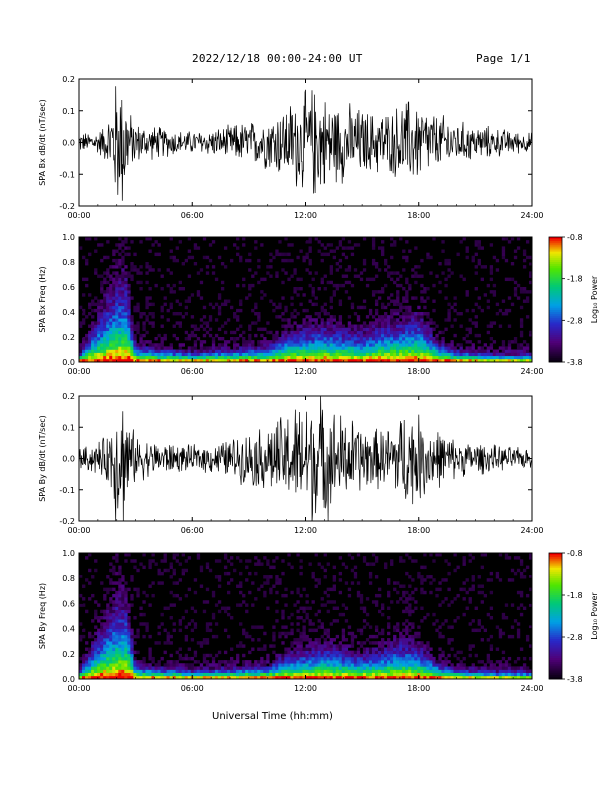  Describe the element at coordinates (272, 716) in the screenshot. I see `x-axis-title: Universal Time (hh:mm)` at that location.